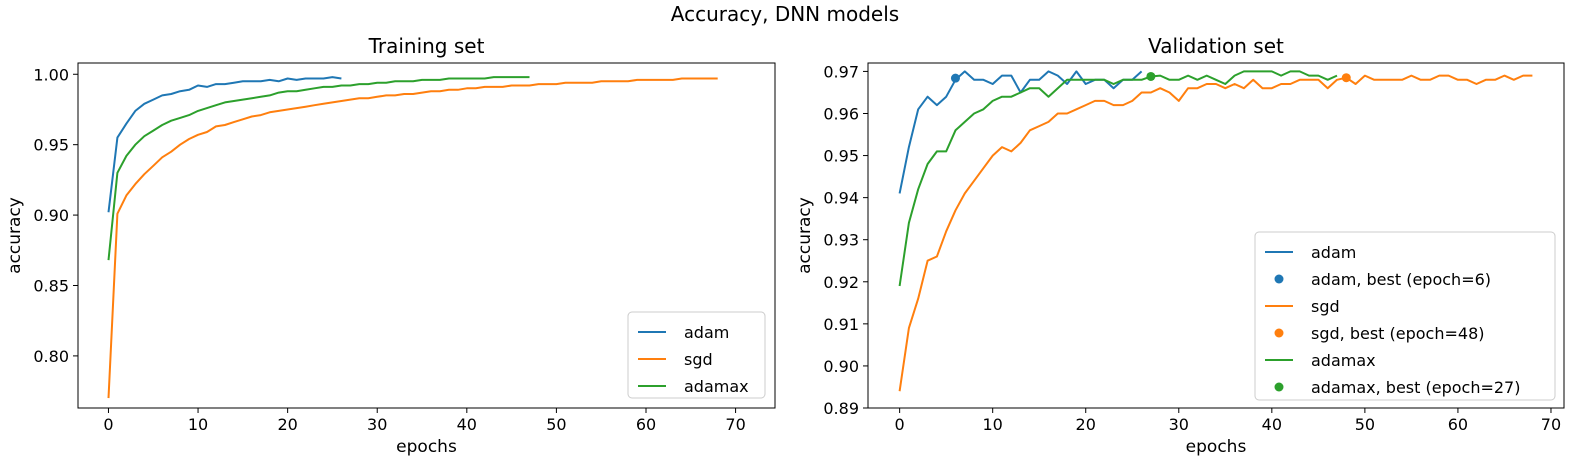 The height and width of the screenshot is (469, 1570). What do you see at coordinates (51, 285) in the screenshot?
I see `y-tick-label: 0.85` at bounding box center [51, 285].